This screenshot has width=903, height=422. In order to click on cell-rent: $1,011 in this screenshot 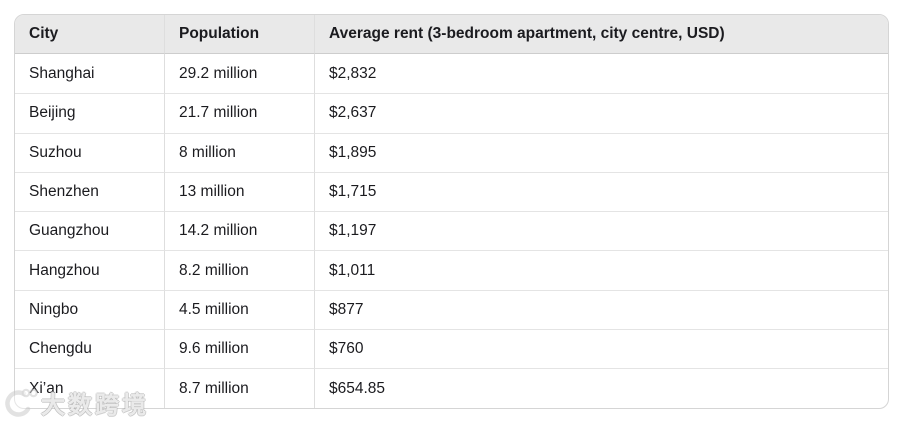, I will do `click(601, 270)`.